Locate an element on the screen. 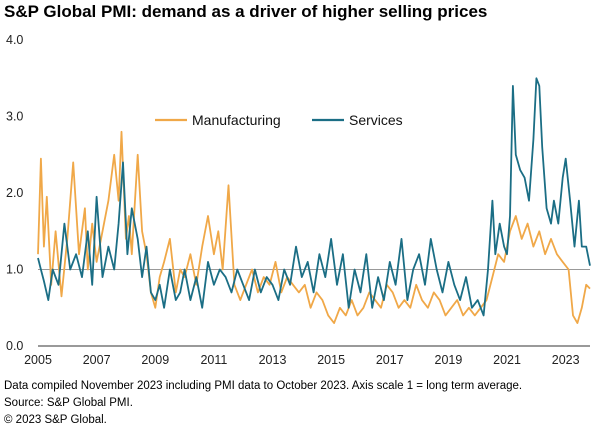  y-tick-label: 0.0 is located at coordinates (14, 346).